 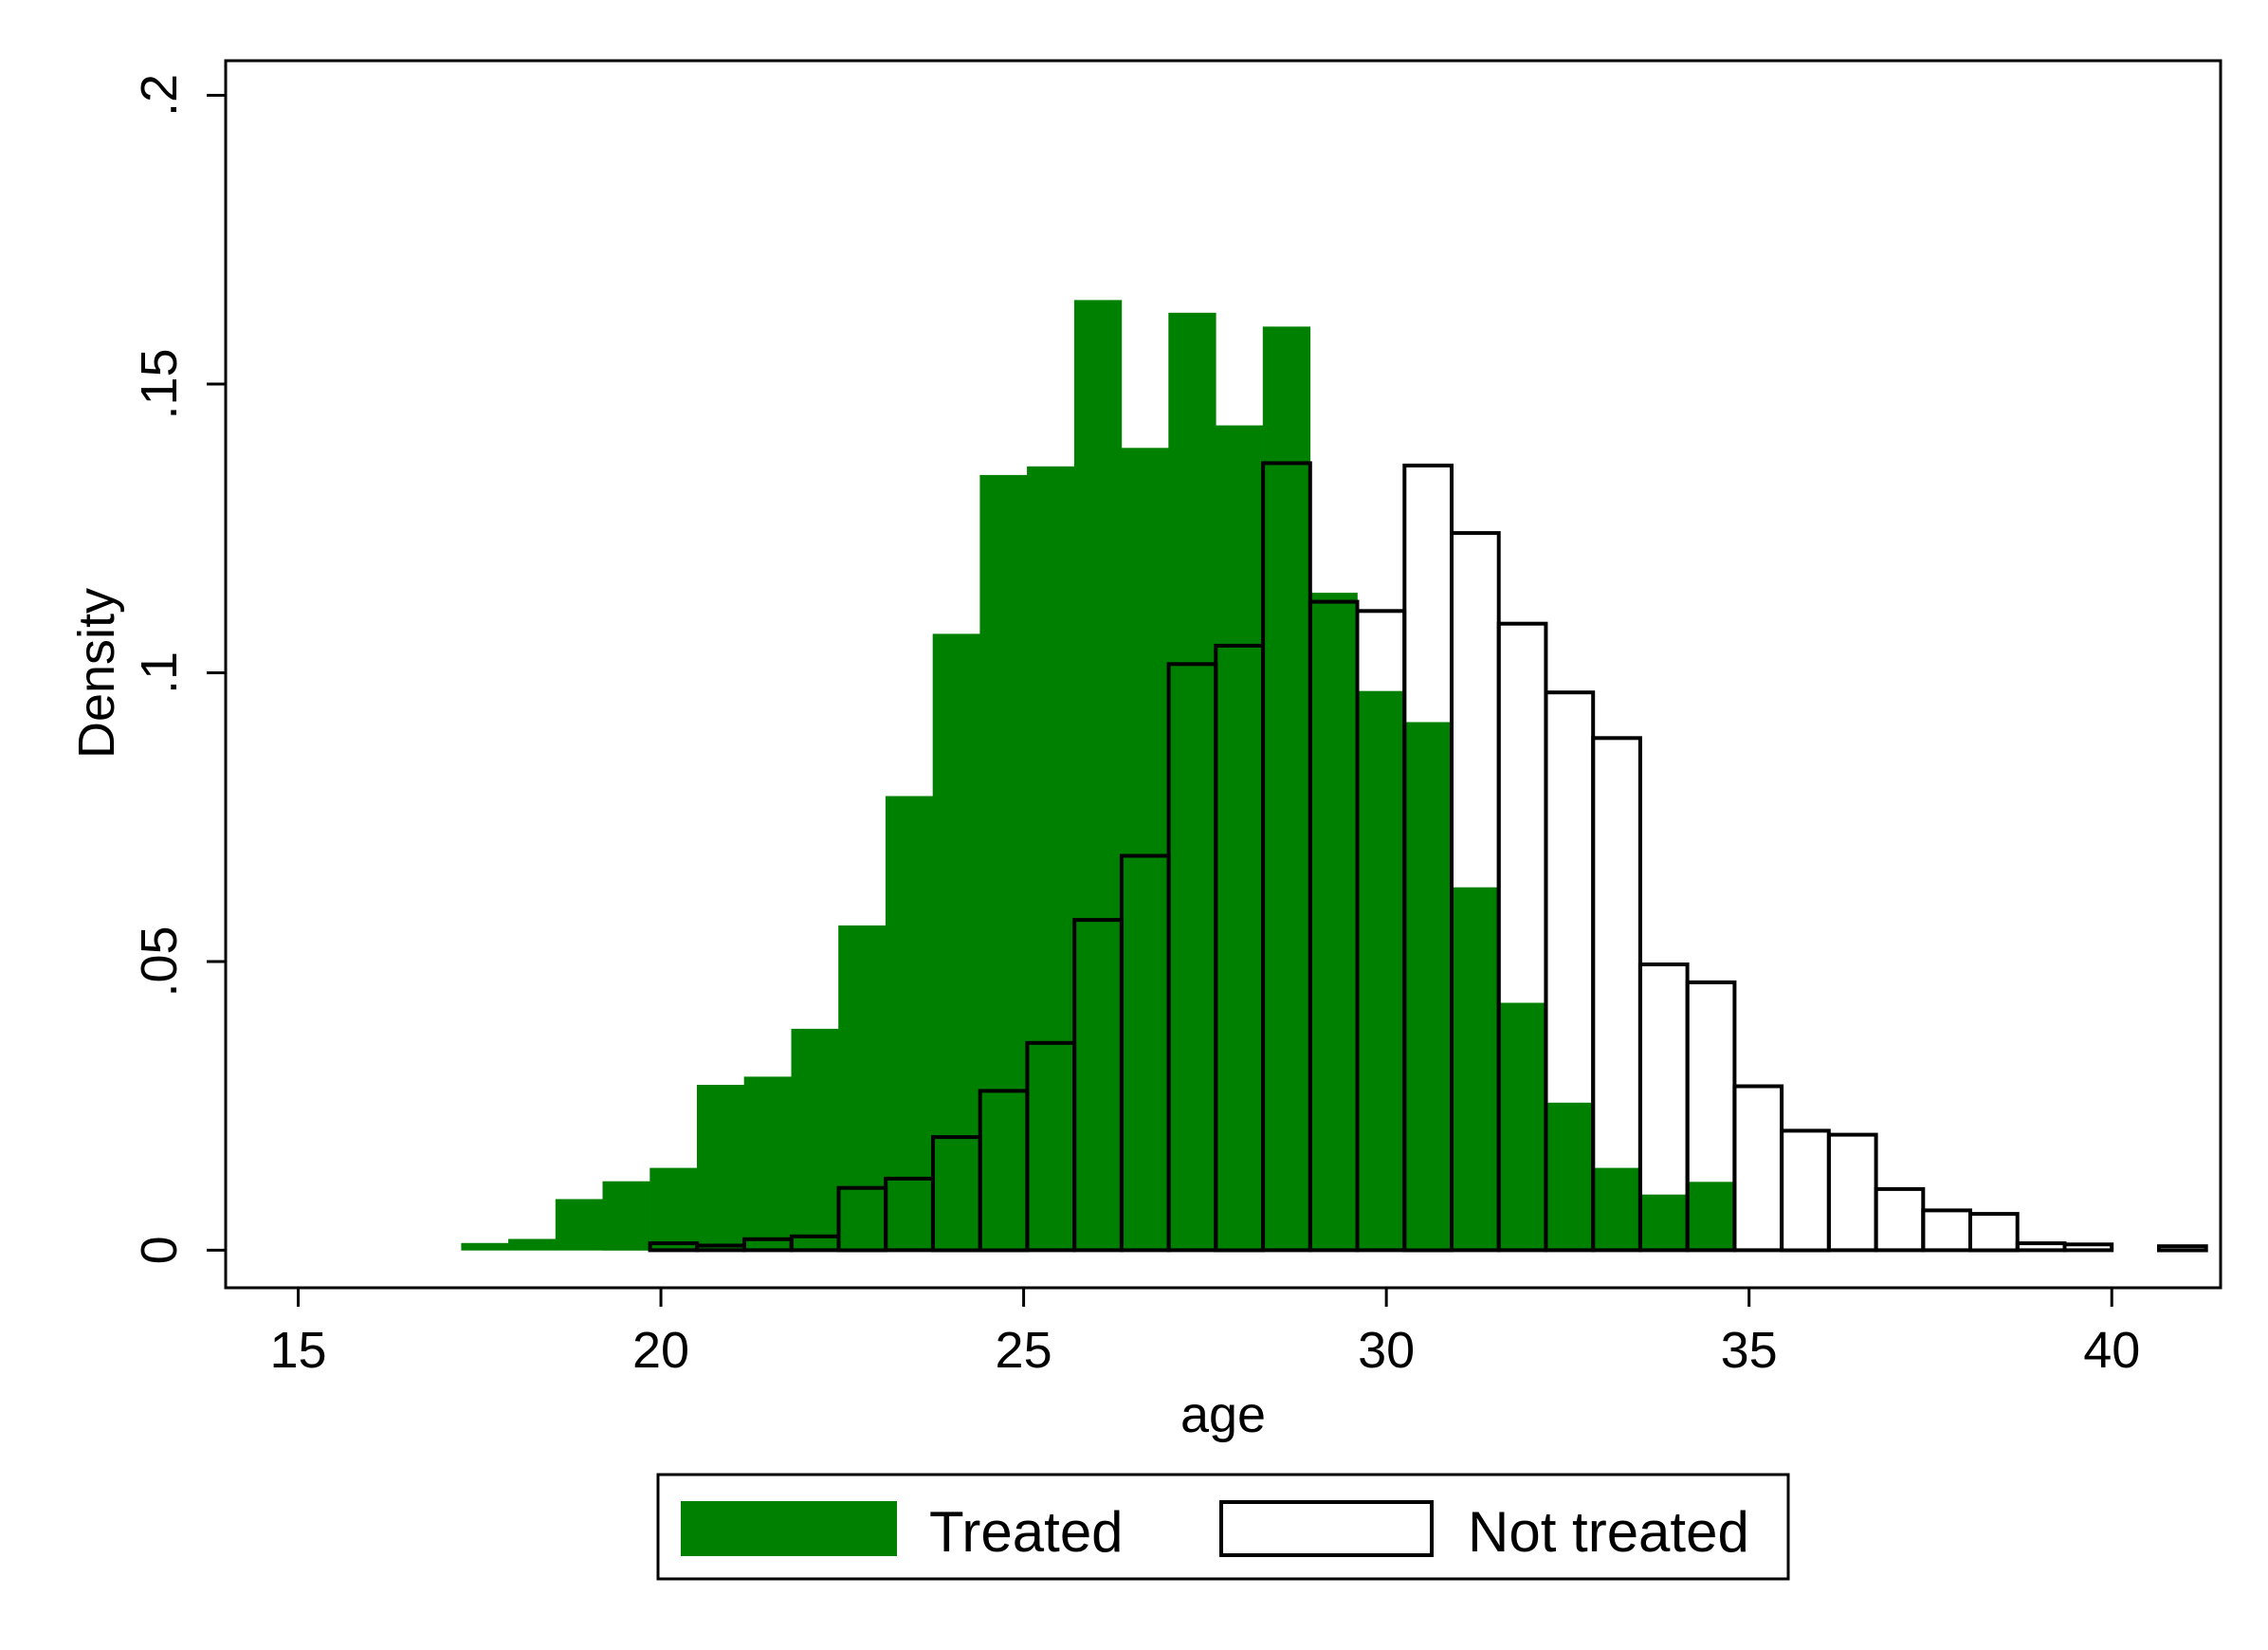 What do you see at coordinates (160, 672) in the screenshot?
I see `y-tick-label: .1` at bounding box center [160, 672].